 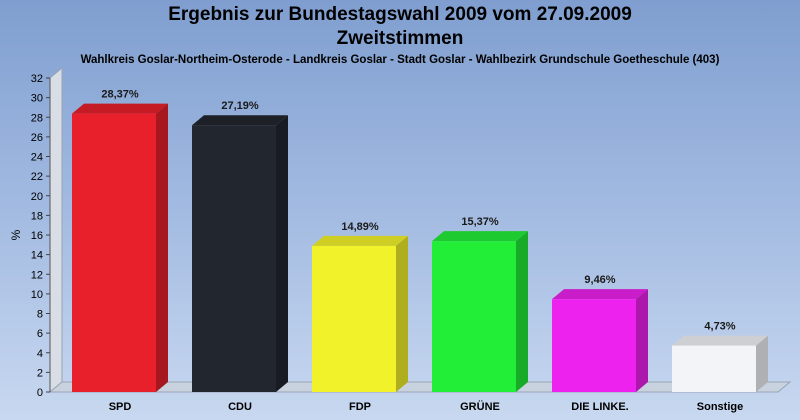 What do you see at coordinates (400, 38) in the screenshot?
I see `chart-subtitle: Zweitstimmen` at bounding box center [400, 38].